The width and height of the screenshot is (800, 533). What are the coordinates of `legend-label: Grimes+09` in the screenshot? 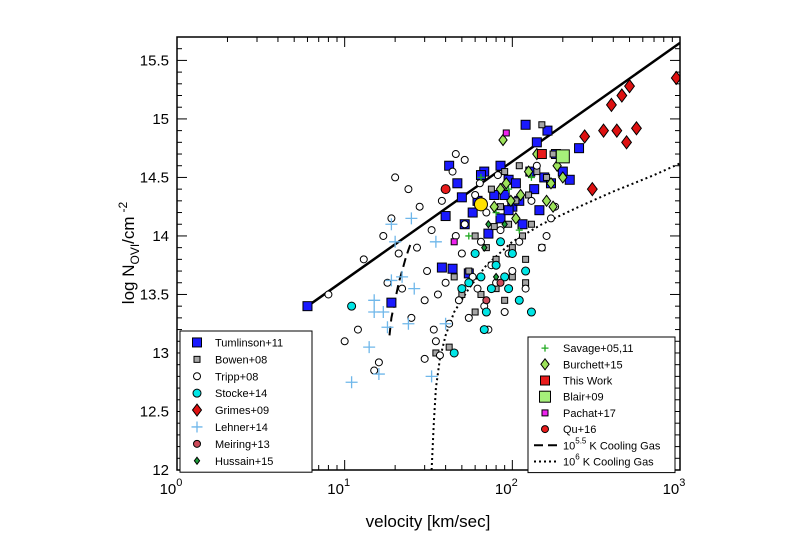 It's located at (242, 411).